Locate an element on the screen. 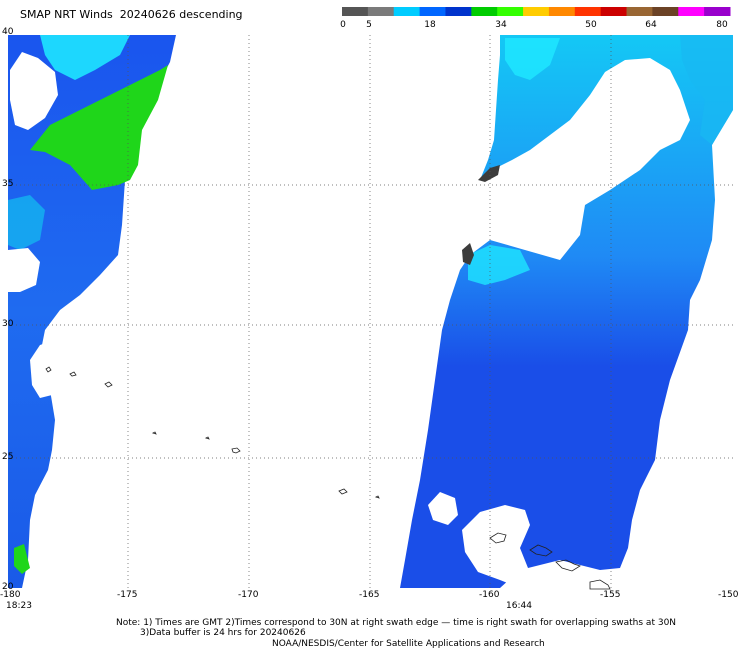  colorbar-label-64: 64 is located at coordinates (651, 25).